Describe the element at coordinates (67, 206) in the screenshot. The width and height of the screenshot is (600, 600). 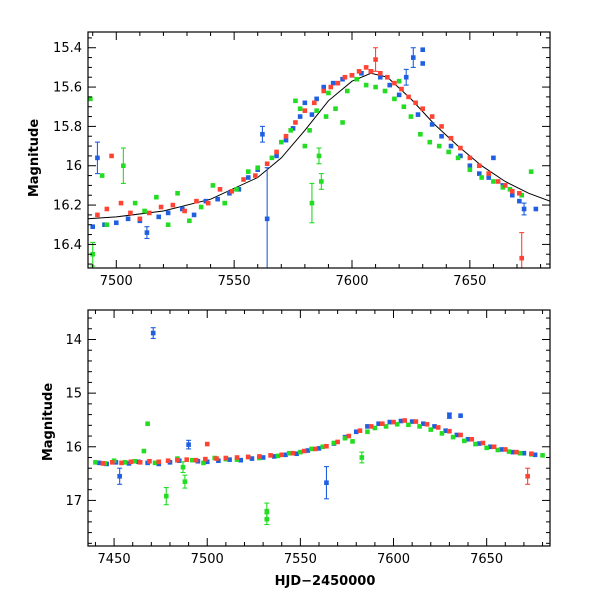
I see `top-y-tick-label: 16.2` at that location.